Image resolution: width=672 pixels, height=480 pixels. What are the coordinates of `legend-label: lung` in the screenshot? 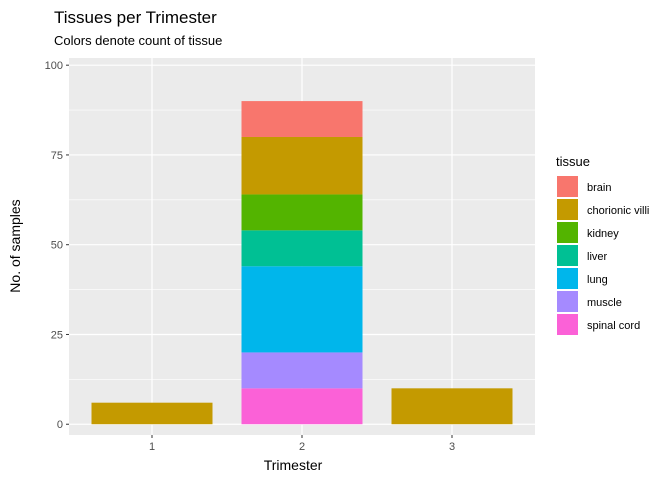 It's located at (597, 280).